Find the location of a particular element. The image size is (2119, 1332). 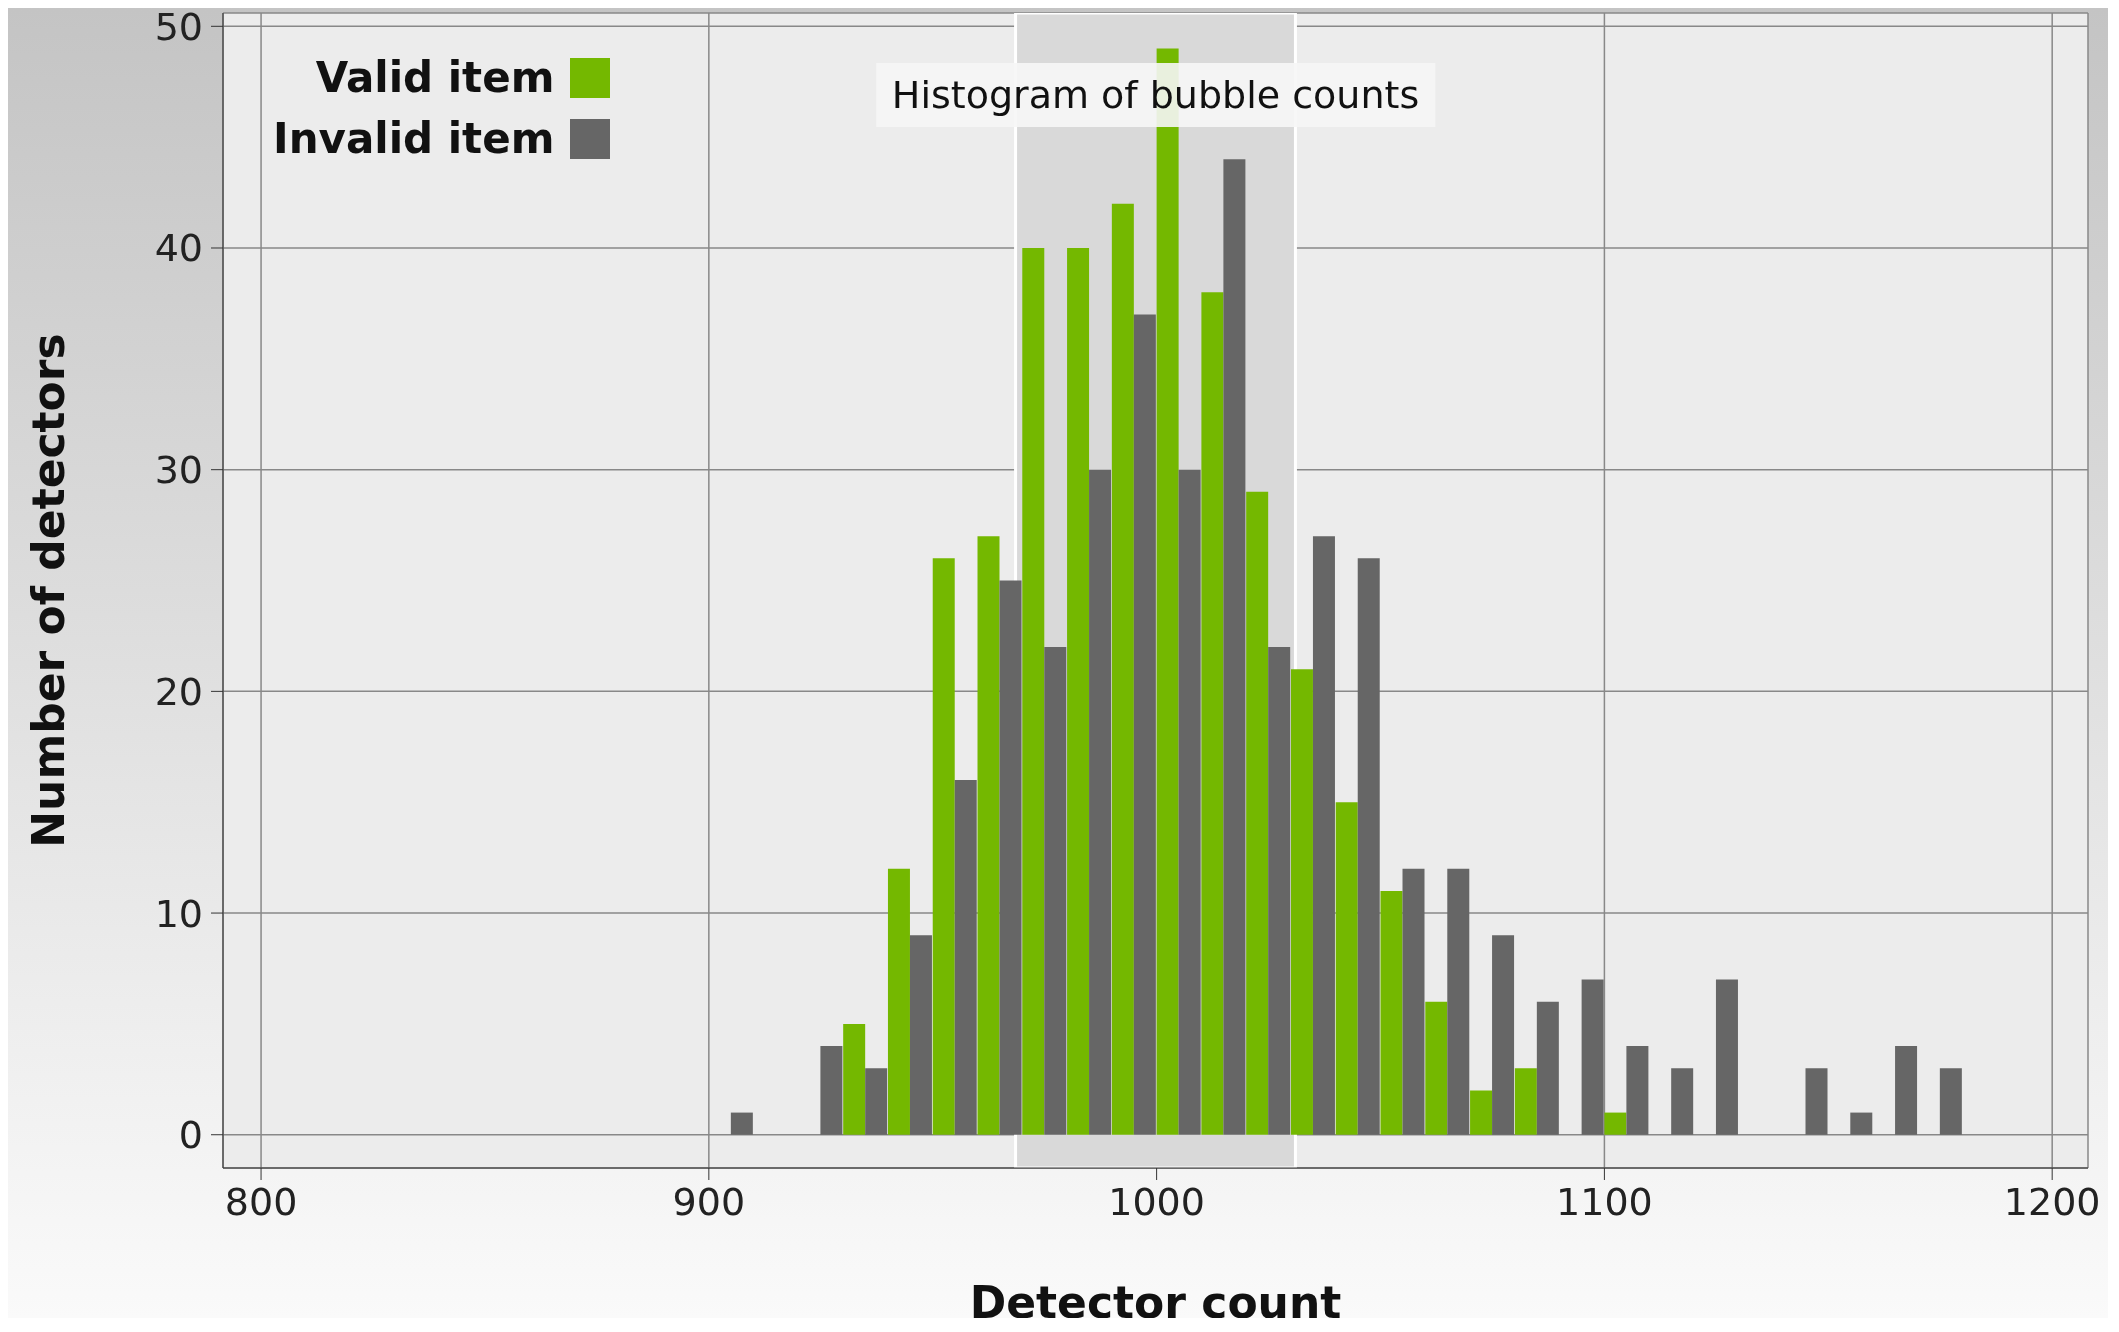

y-tick-label: 30 is located at coordinates (178, 470).